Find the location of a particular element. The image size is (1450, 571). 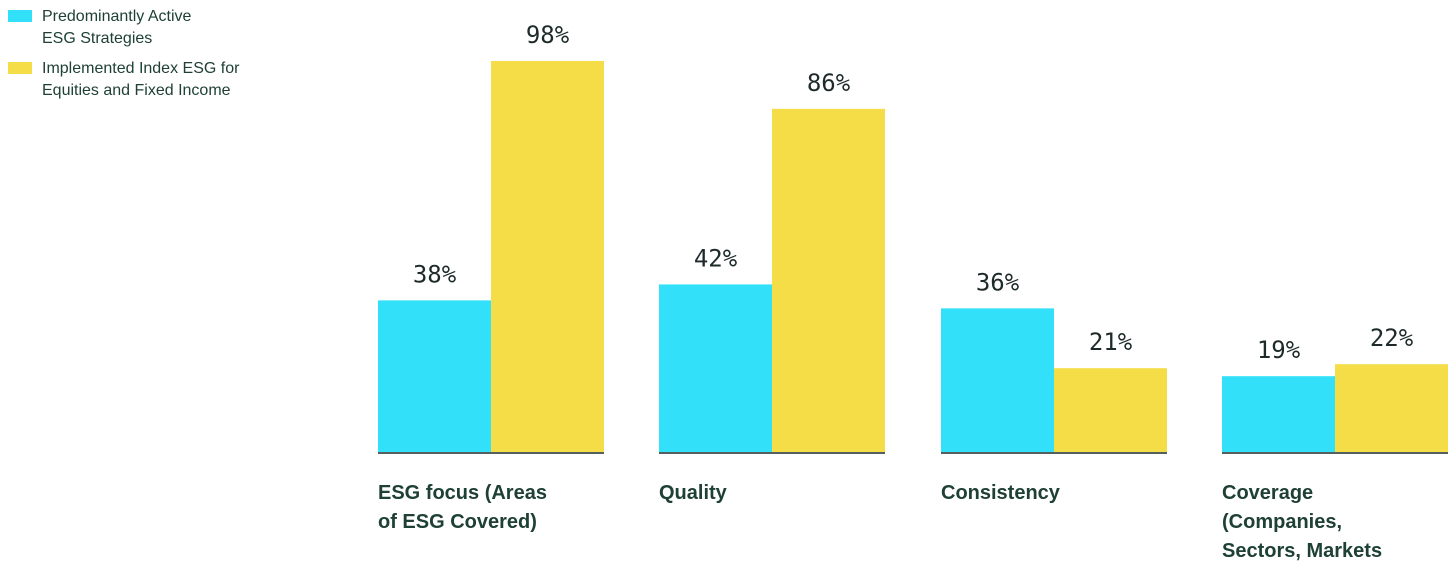

legend-label-active-line-1: Predominantly Active is located at coordinates (117, 16).